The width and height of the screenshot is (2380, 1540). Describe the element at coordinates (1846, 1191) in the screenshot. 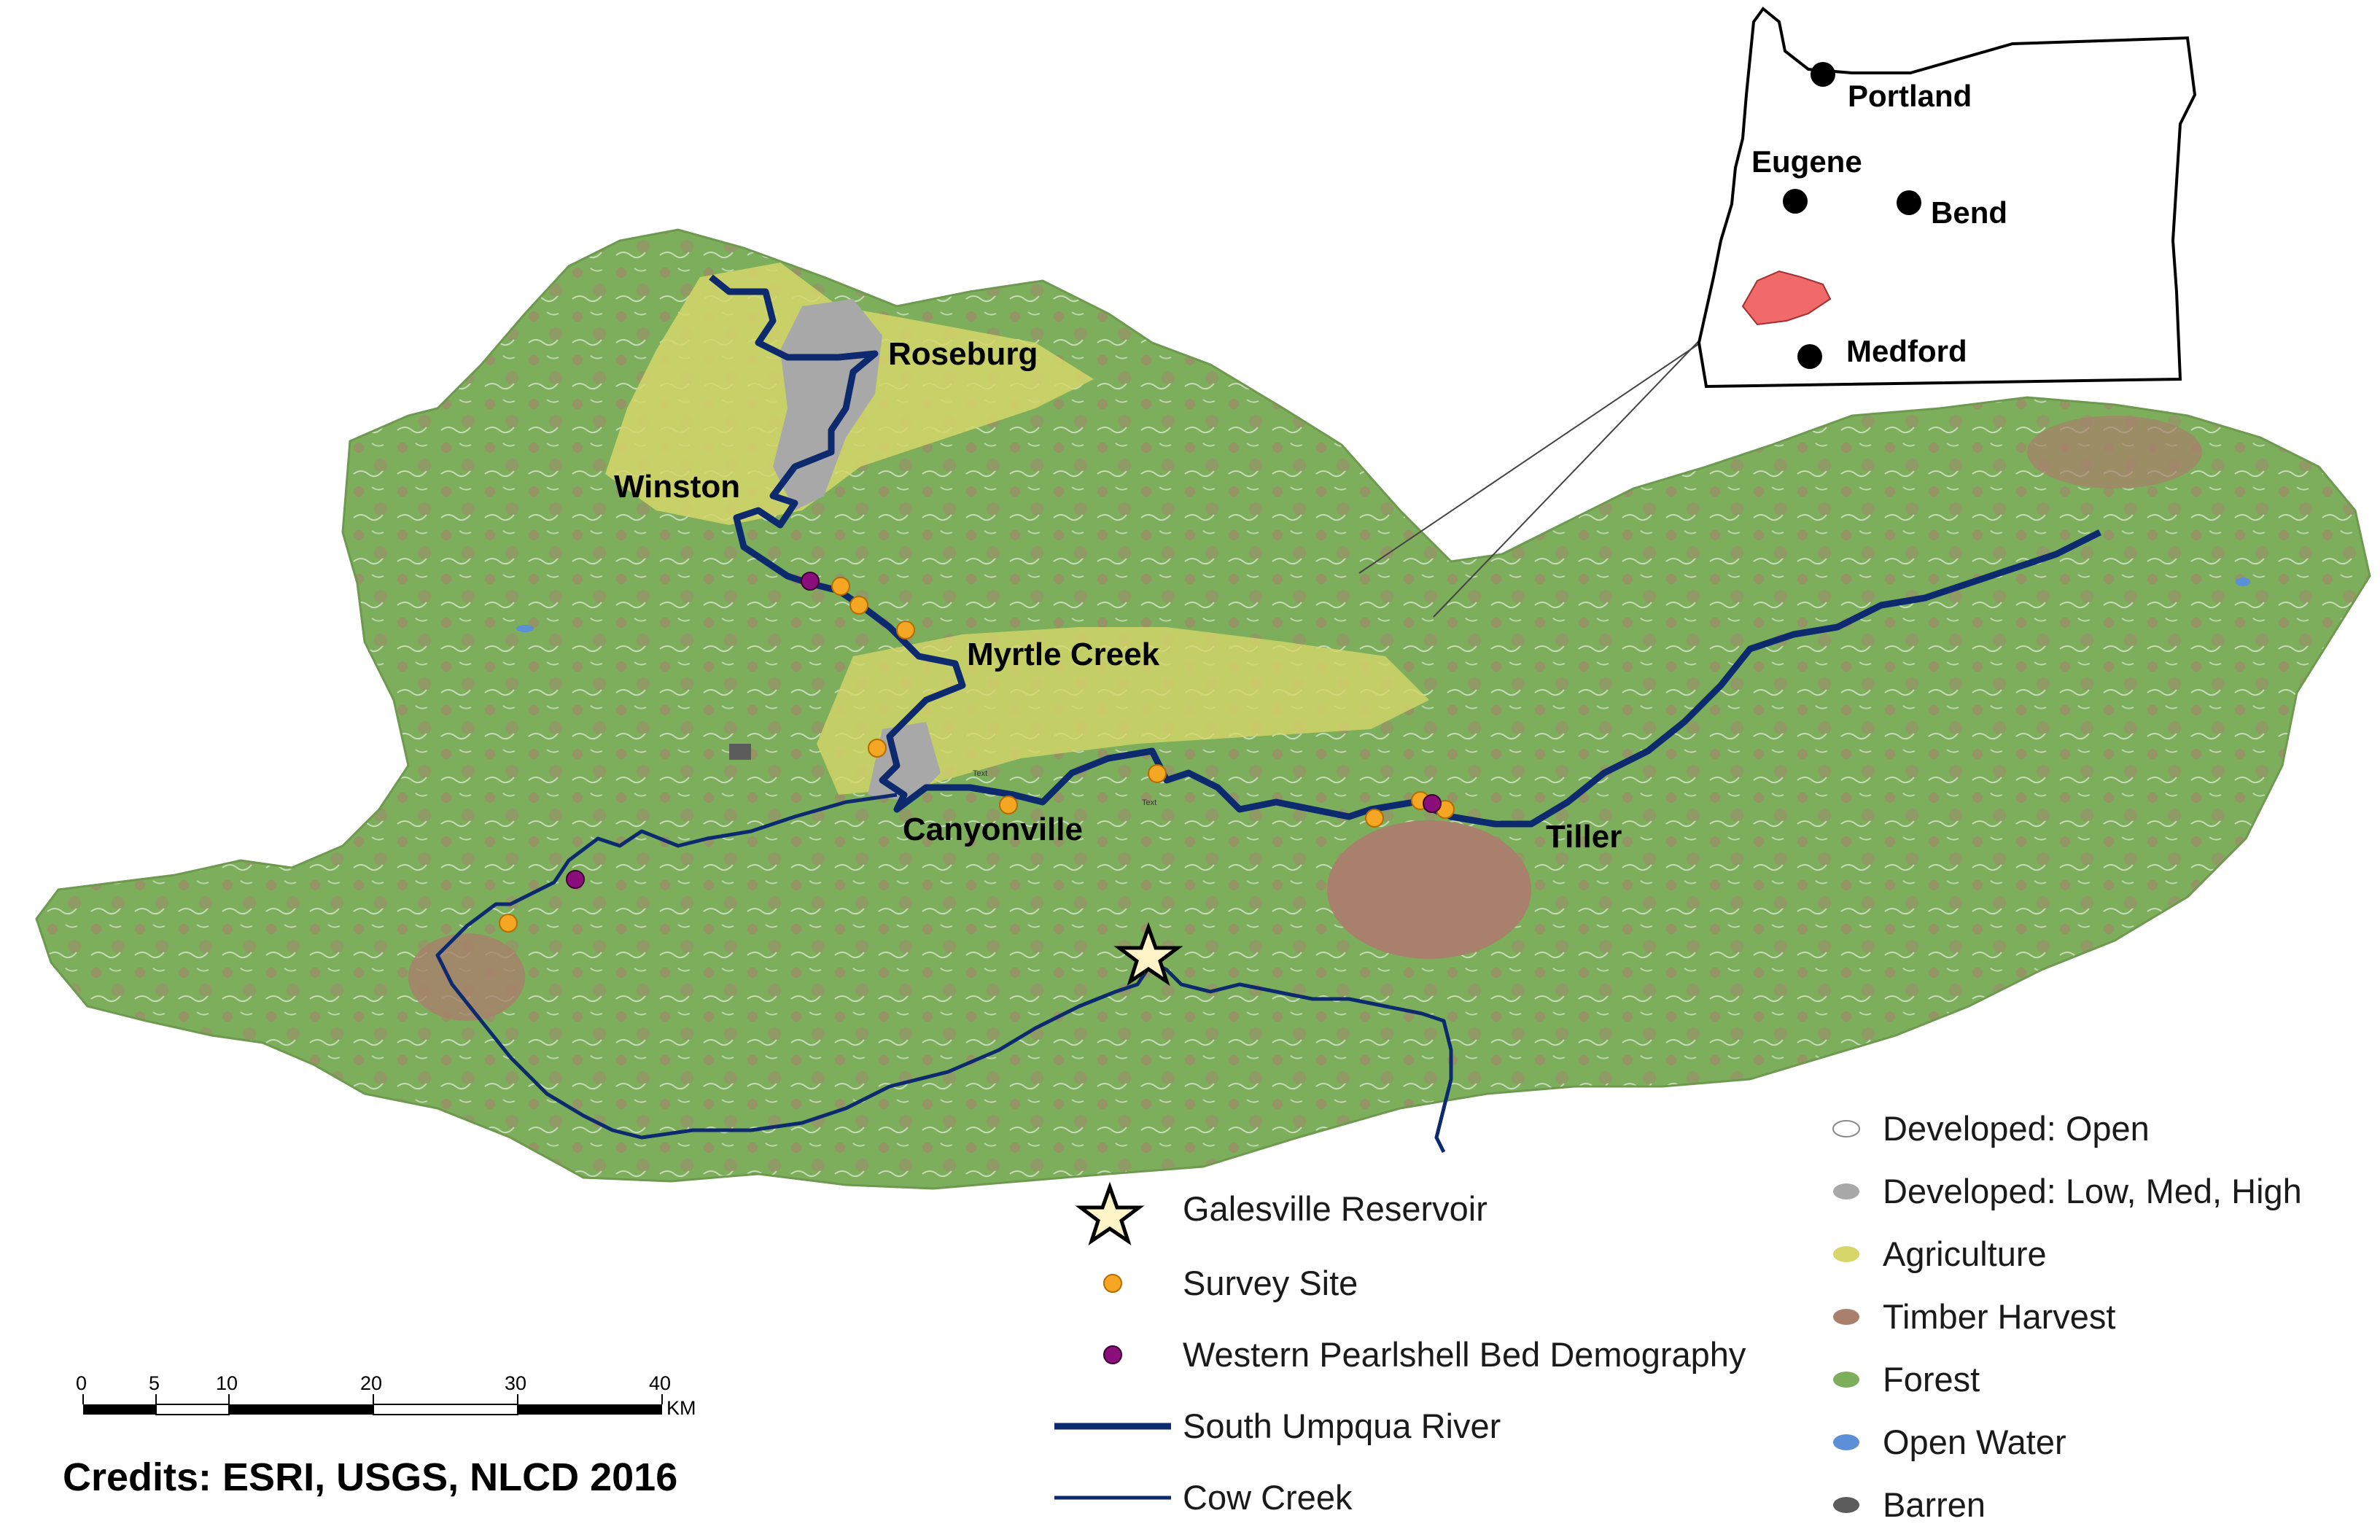

I see `swatch-developed-low-med-high` at that location.